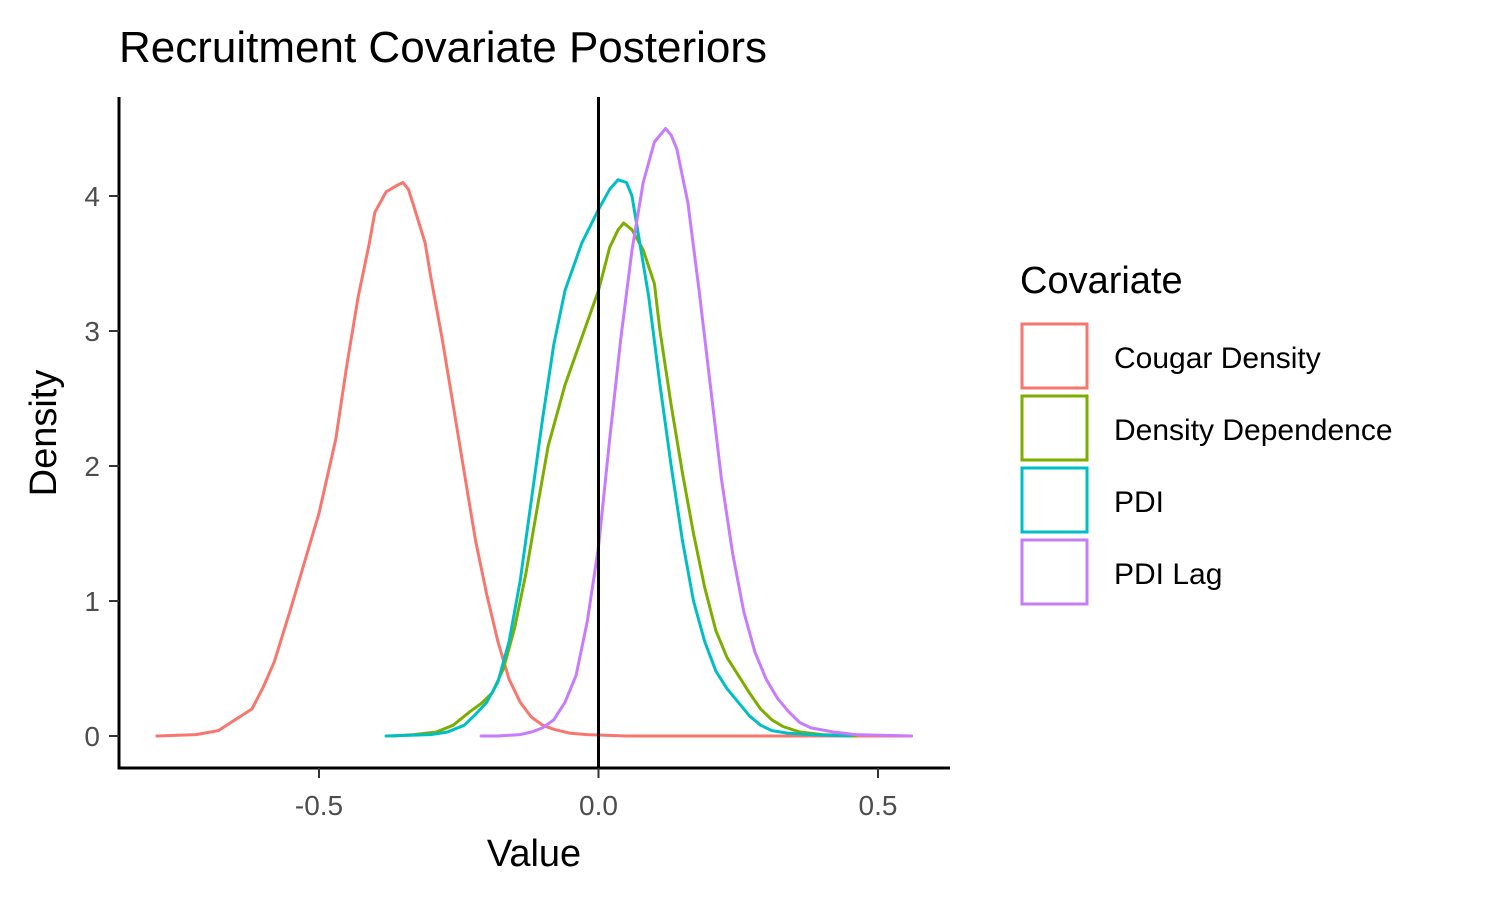 The width and height of the screenshot is (1500, 900). I want to click on legend-title: Covariate, so click(1101, 281).